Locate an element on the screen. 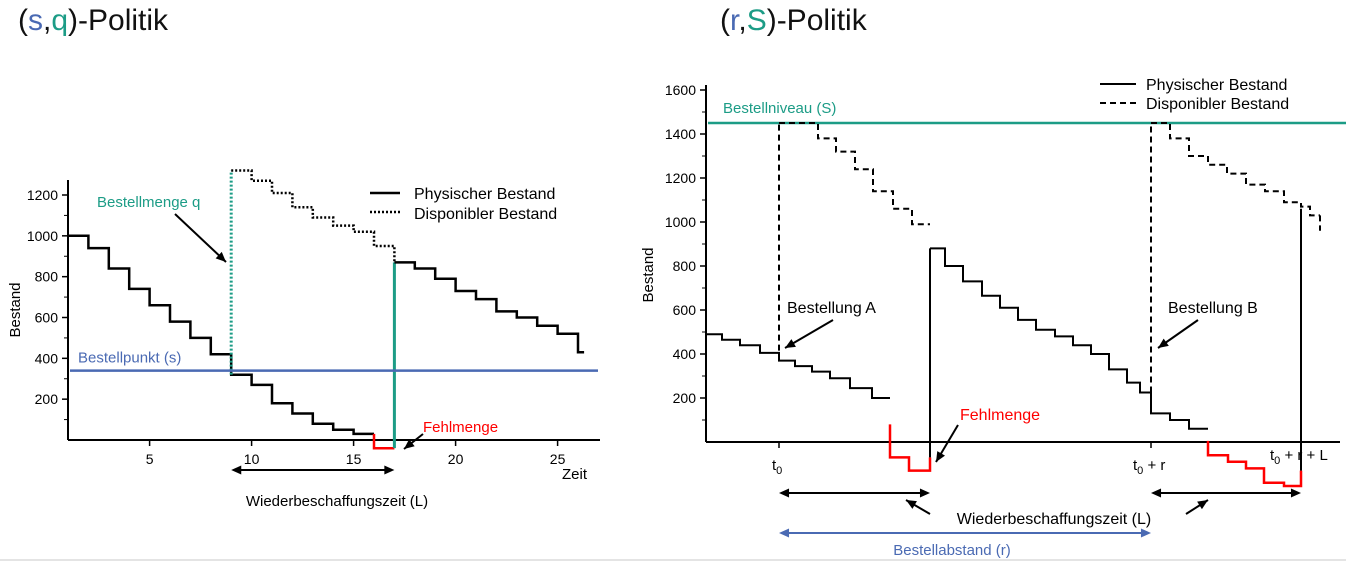 Image resolution: width=1346 pixels, height=561 pixels. left-y-tick-label: 200 is located at coordinates (47, 399).